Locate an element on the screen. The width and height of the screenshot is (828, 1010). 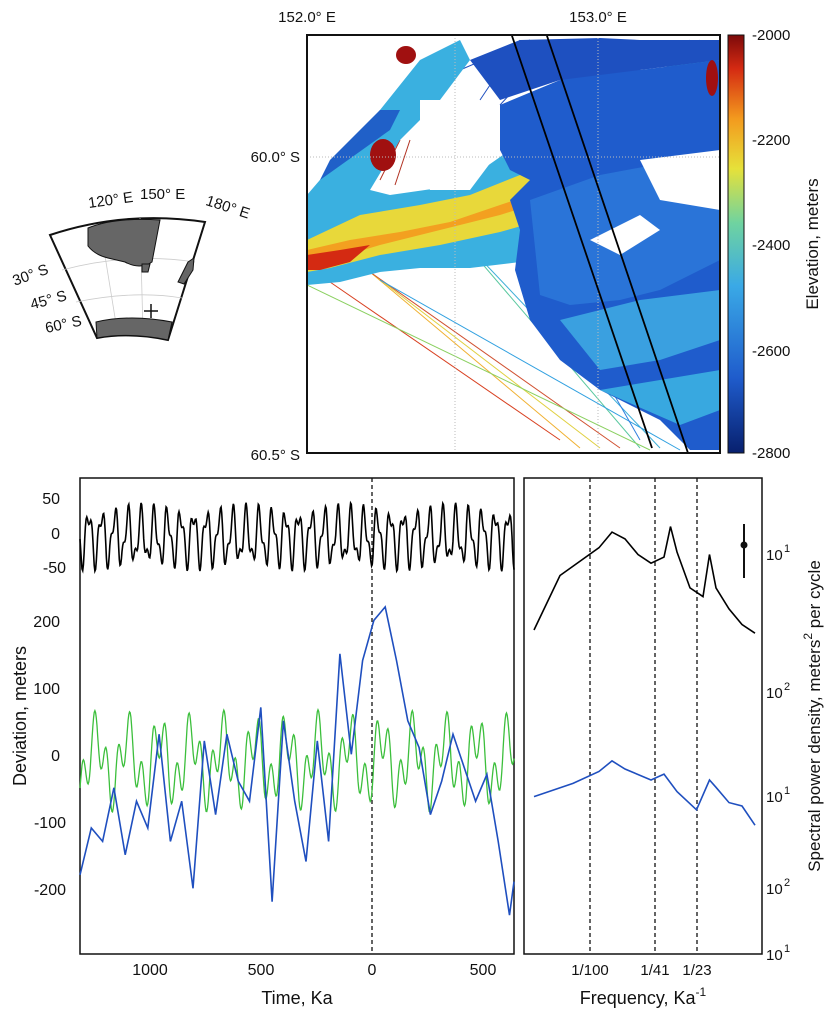
tasmania-landmass is located at coordinates (146, 268).